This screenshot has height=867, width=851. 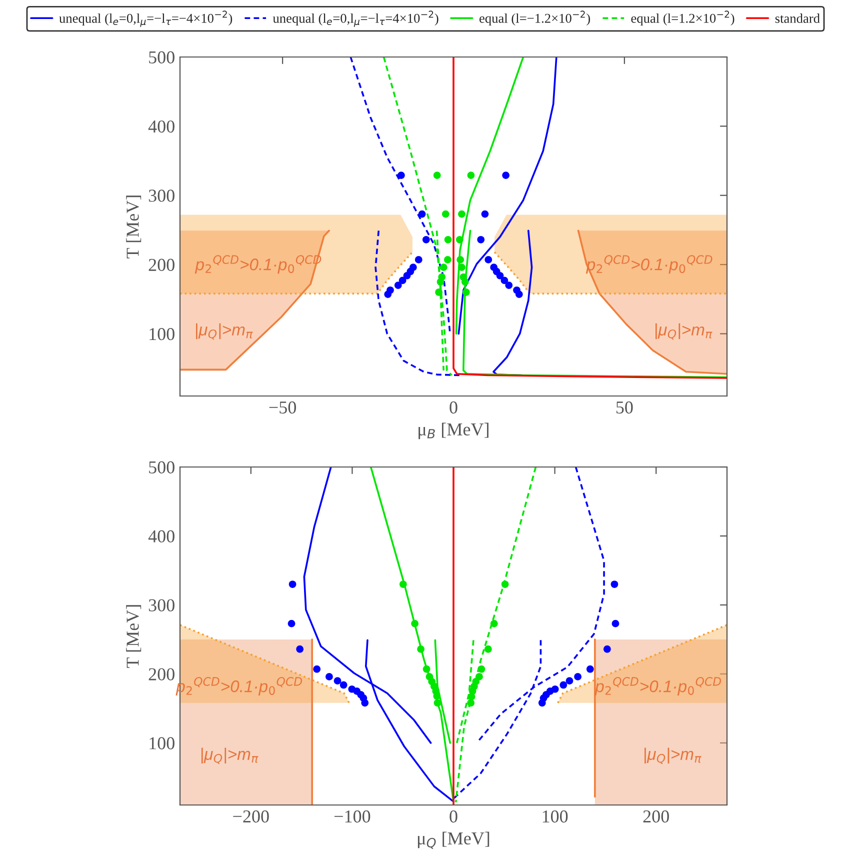 What do you see at coordinates (282, 407) in the screenshot?
I see `x-tick-label: −50` at bounding box center [282, 407].